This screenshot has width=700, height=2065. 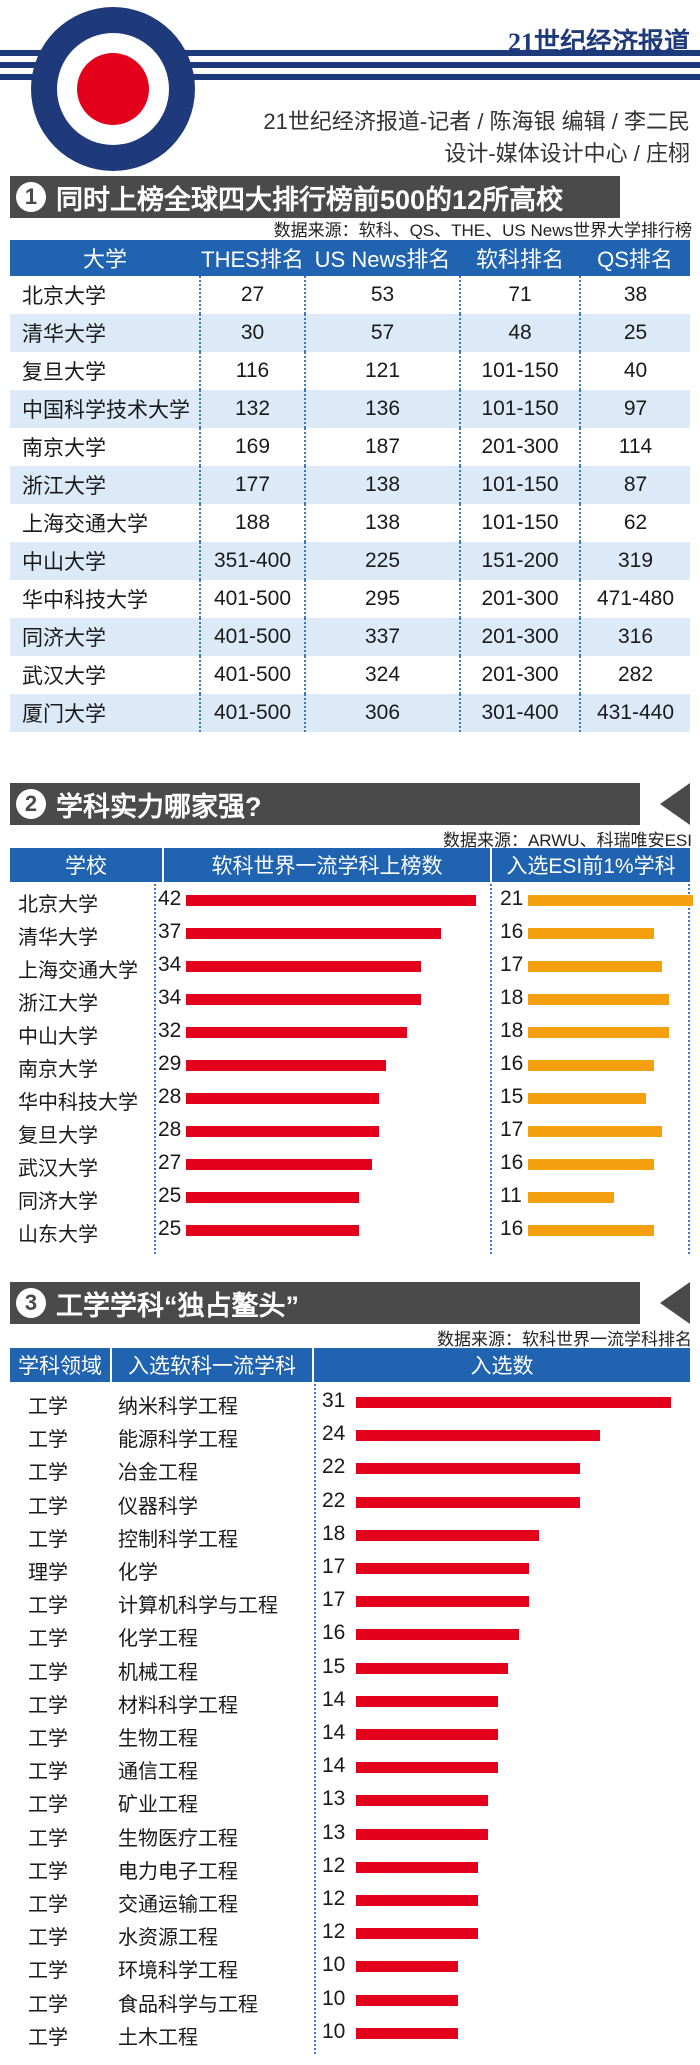 What do you see at coordinates (315, 1719) in the screenshot?
I see `c3-divider` at bounding box center [315, 1719].